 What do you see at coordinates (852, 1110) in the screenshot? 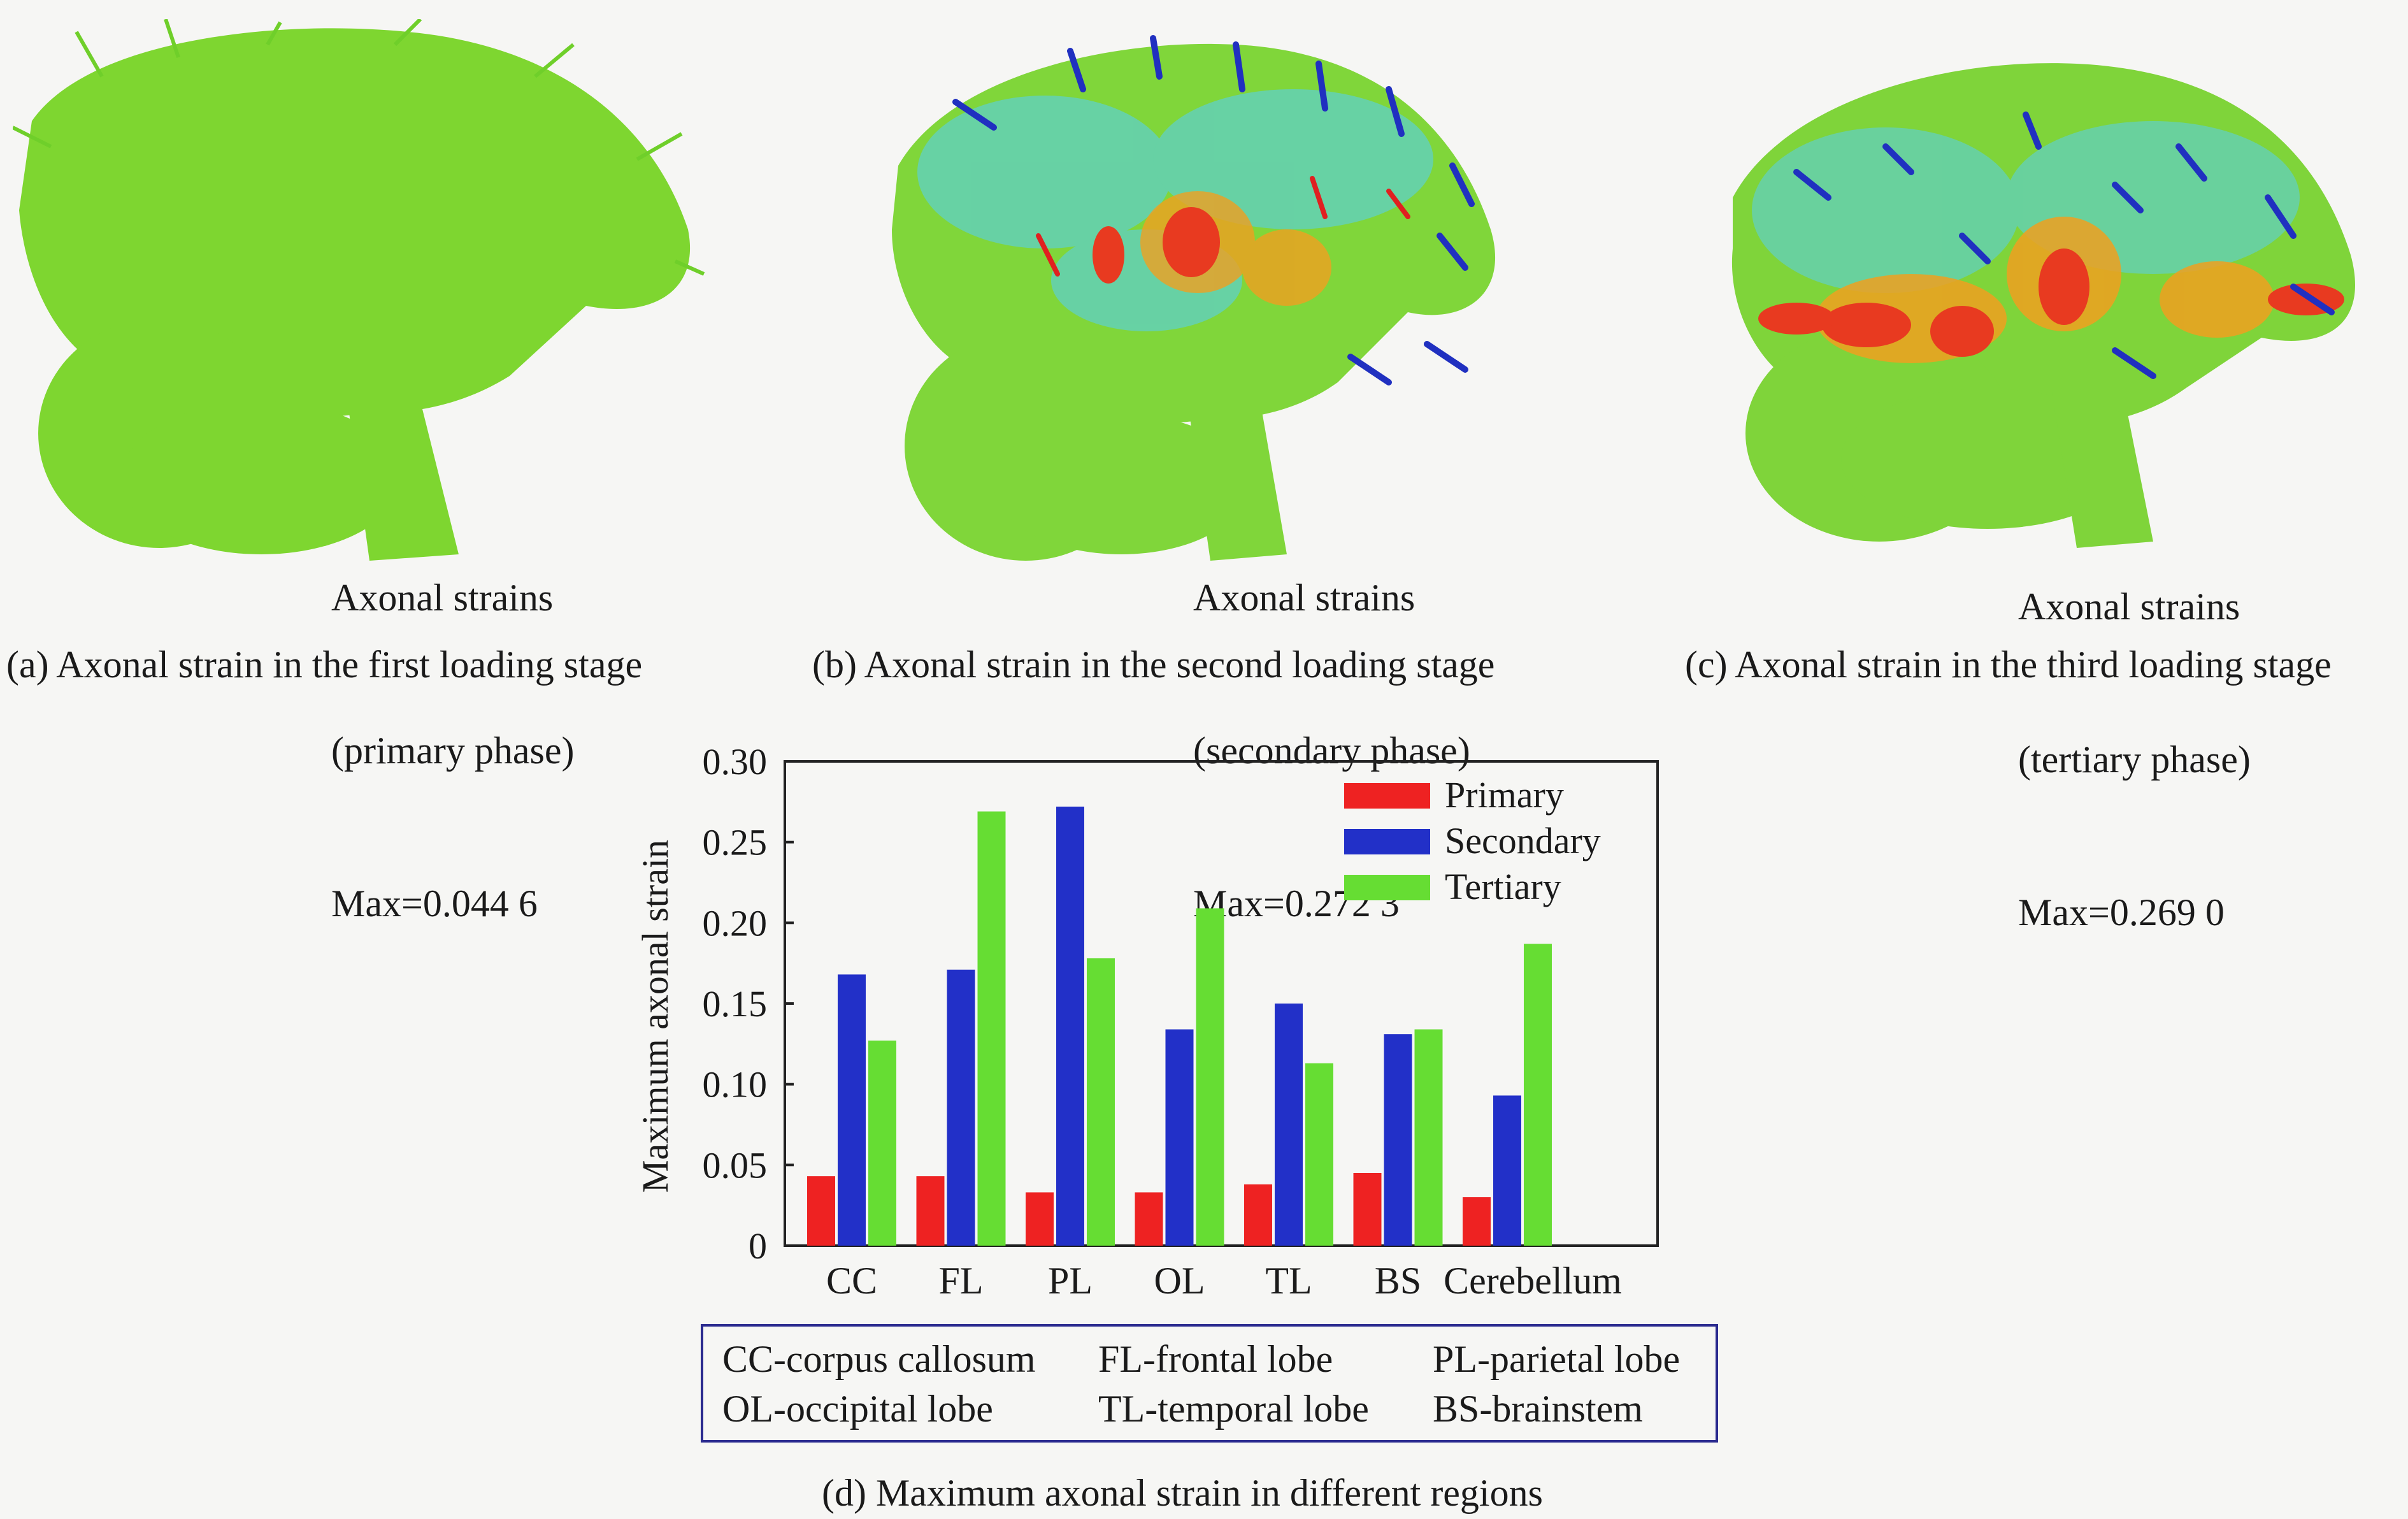
I see `bar-secondary-cc` at bounding box center [852, 1110].